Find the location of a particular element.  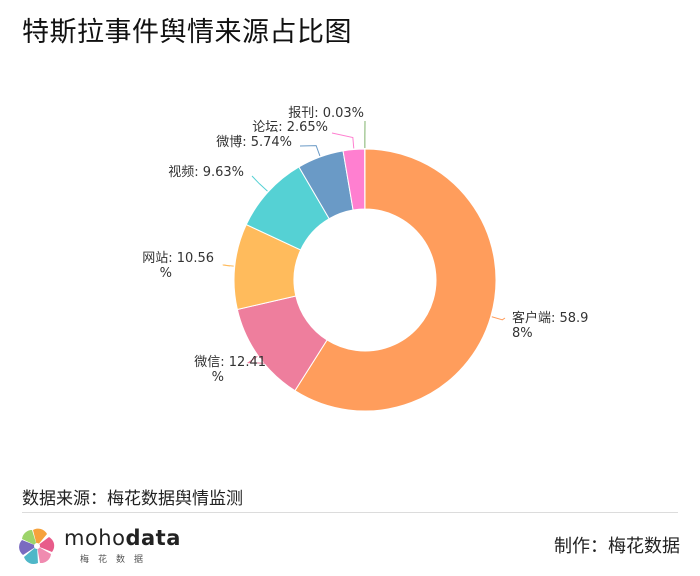

slice-label-6: 报刊: 0.03% is located at coordinates (326, 113).